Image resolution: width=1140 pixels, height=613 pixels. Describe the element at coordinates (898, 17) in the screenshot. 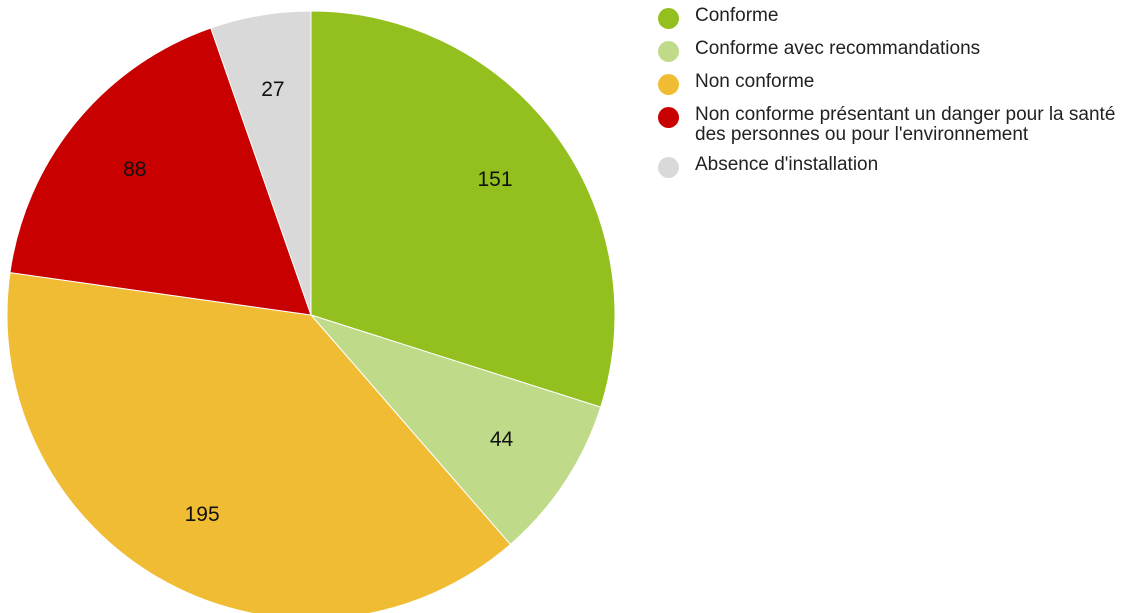

I see `legend-item: Conforme` at that location.